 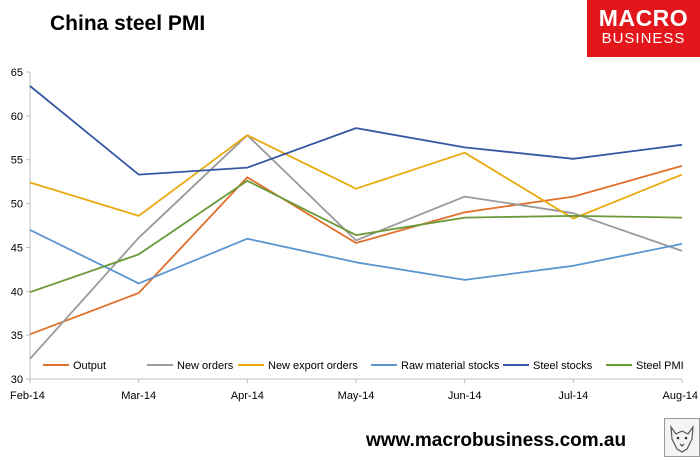 I want to click on x-tick-label: Jul-14, so click(x=573, y=396).